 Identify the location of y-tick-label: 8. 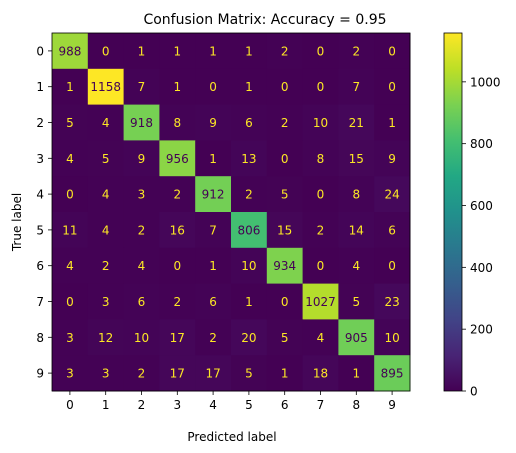
(40, 338).